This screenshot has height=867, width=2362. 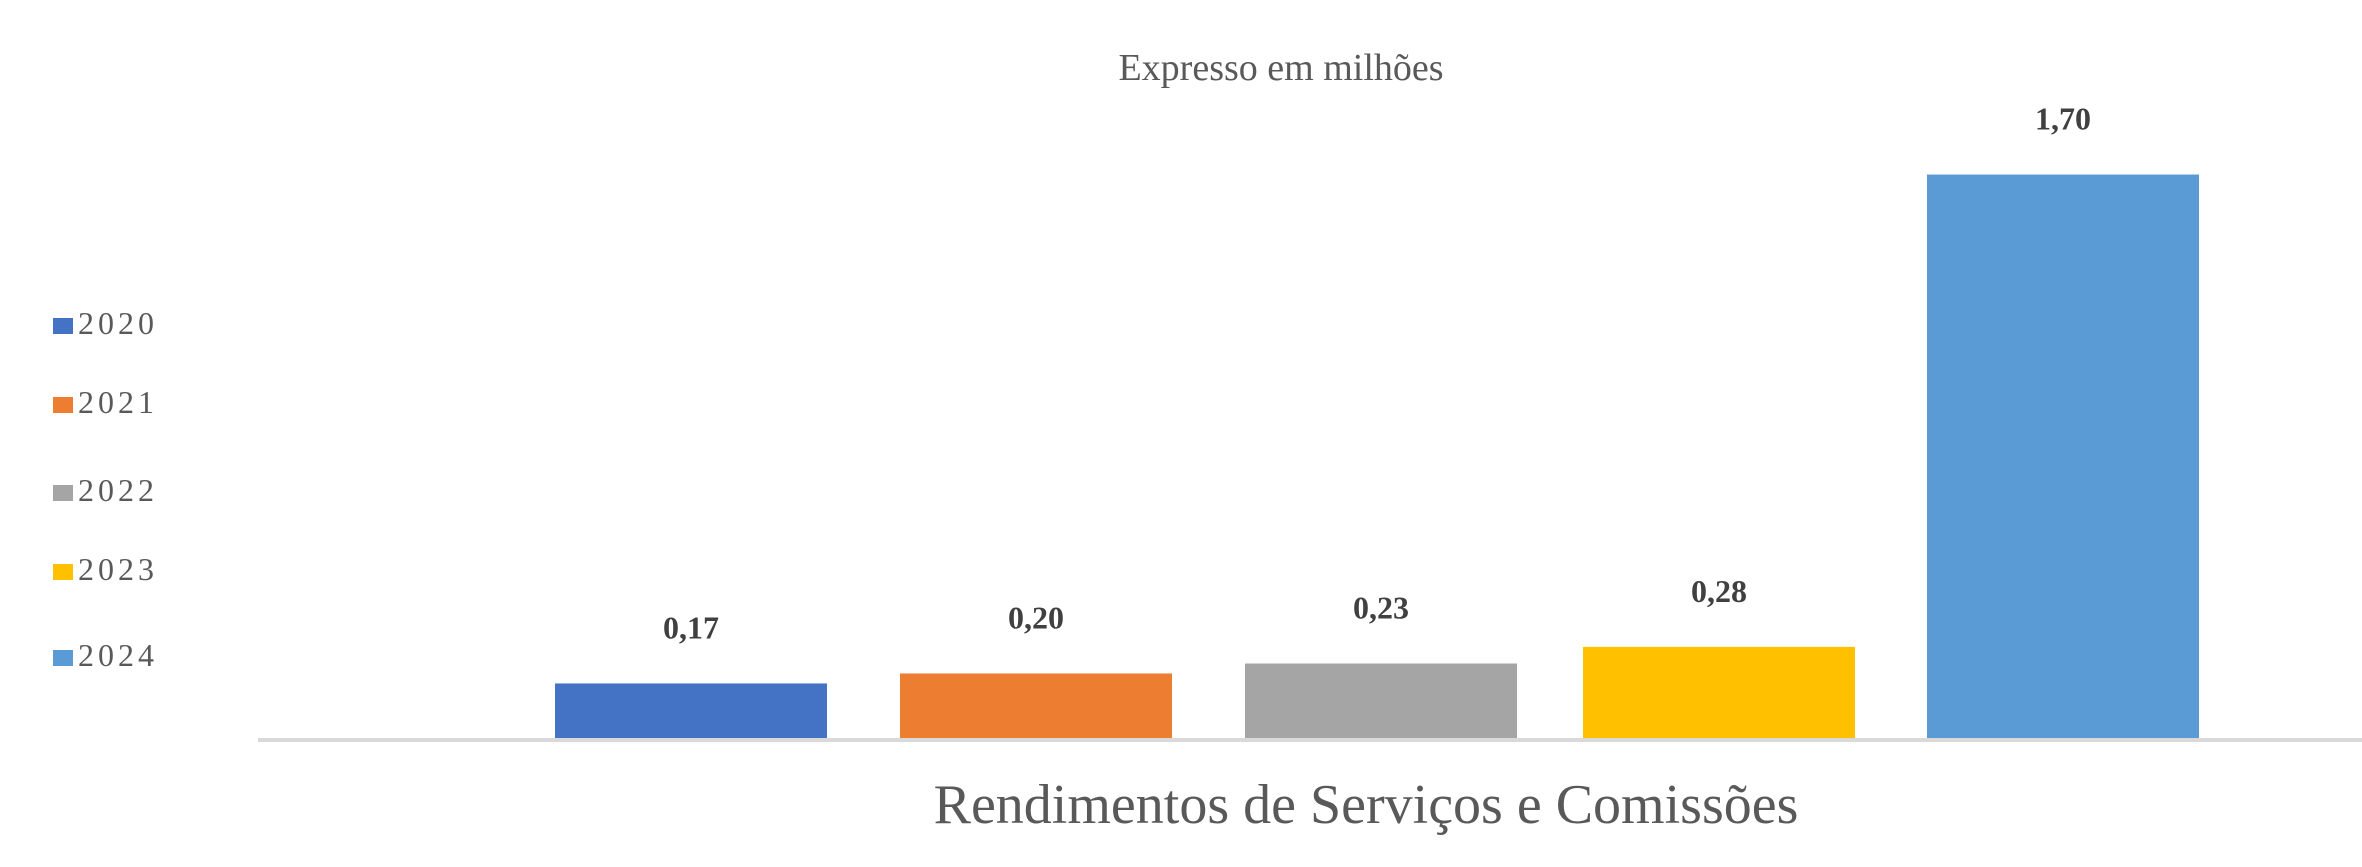 What do you see at coordinates (1381, 607) in the screenshot?
I see `data-label-2022: 0,23` at bounding box center [1381, 607].